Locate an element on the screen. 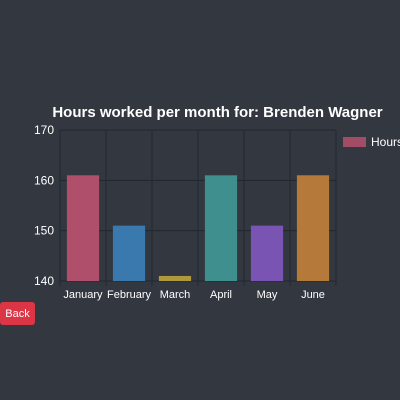  x-tick-label: June is located at coordinates (313, 295).